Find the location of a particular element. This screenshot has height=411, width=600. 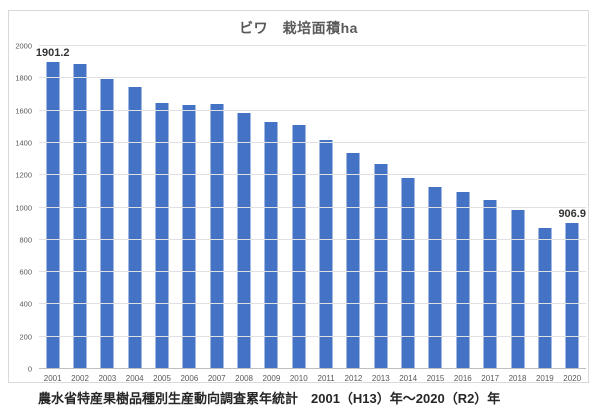

bar-2006 is located at coordinates (189, 237).